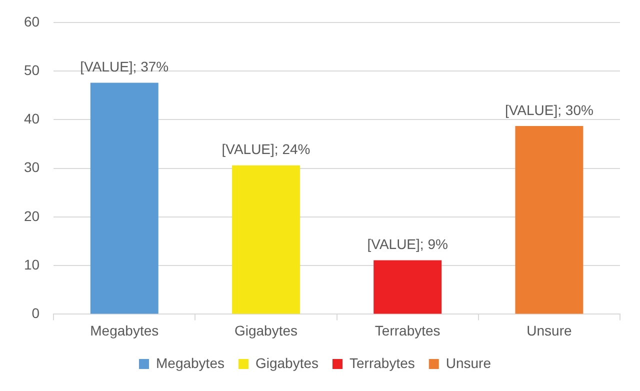 The width and height of the screenshot is (640, 391). What do you see at coordinates (32, 167) in the screenshot?
I see `y-tick-label: 30` at bounding box center [32, 167].